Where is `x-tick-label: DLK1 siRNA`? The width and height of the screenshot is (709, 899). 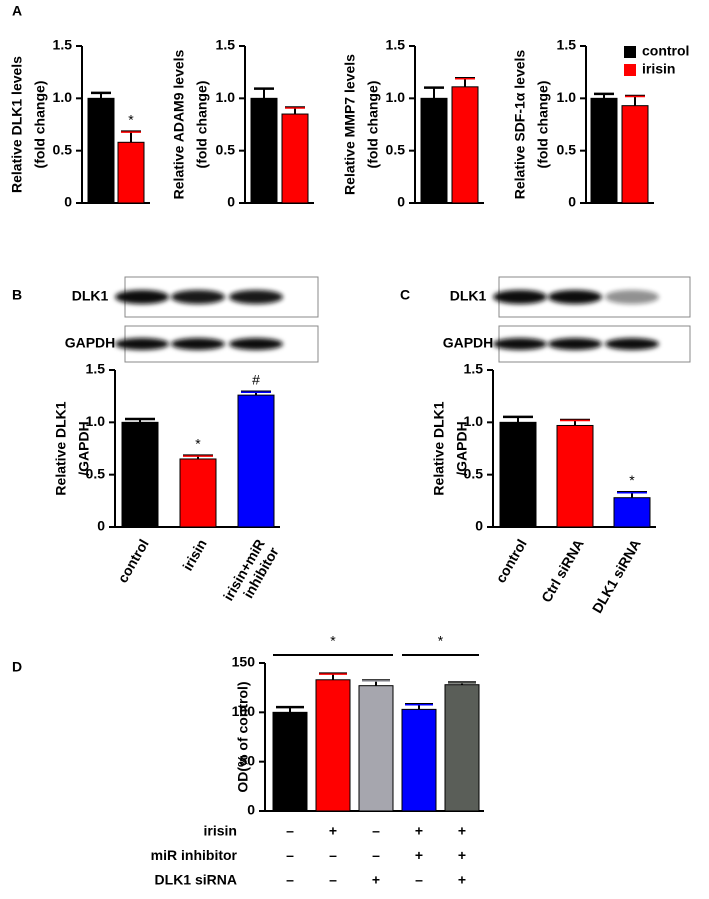 x-tick-label: DLK1 siRNA is located at coordinates (616, 575).